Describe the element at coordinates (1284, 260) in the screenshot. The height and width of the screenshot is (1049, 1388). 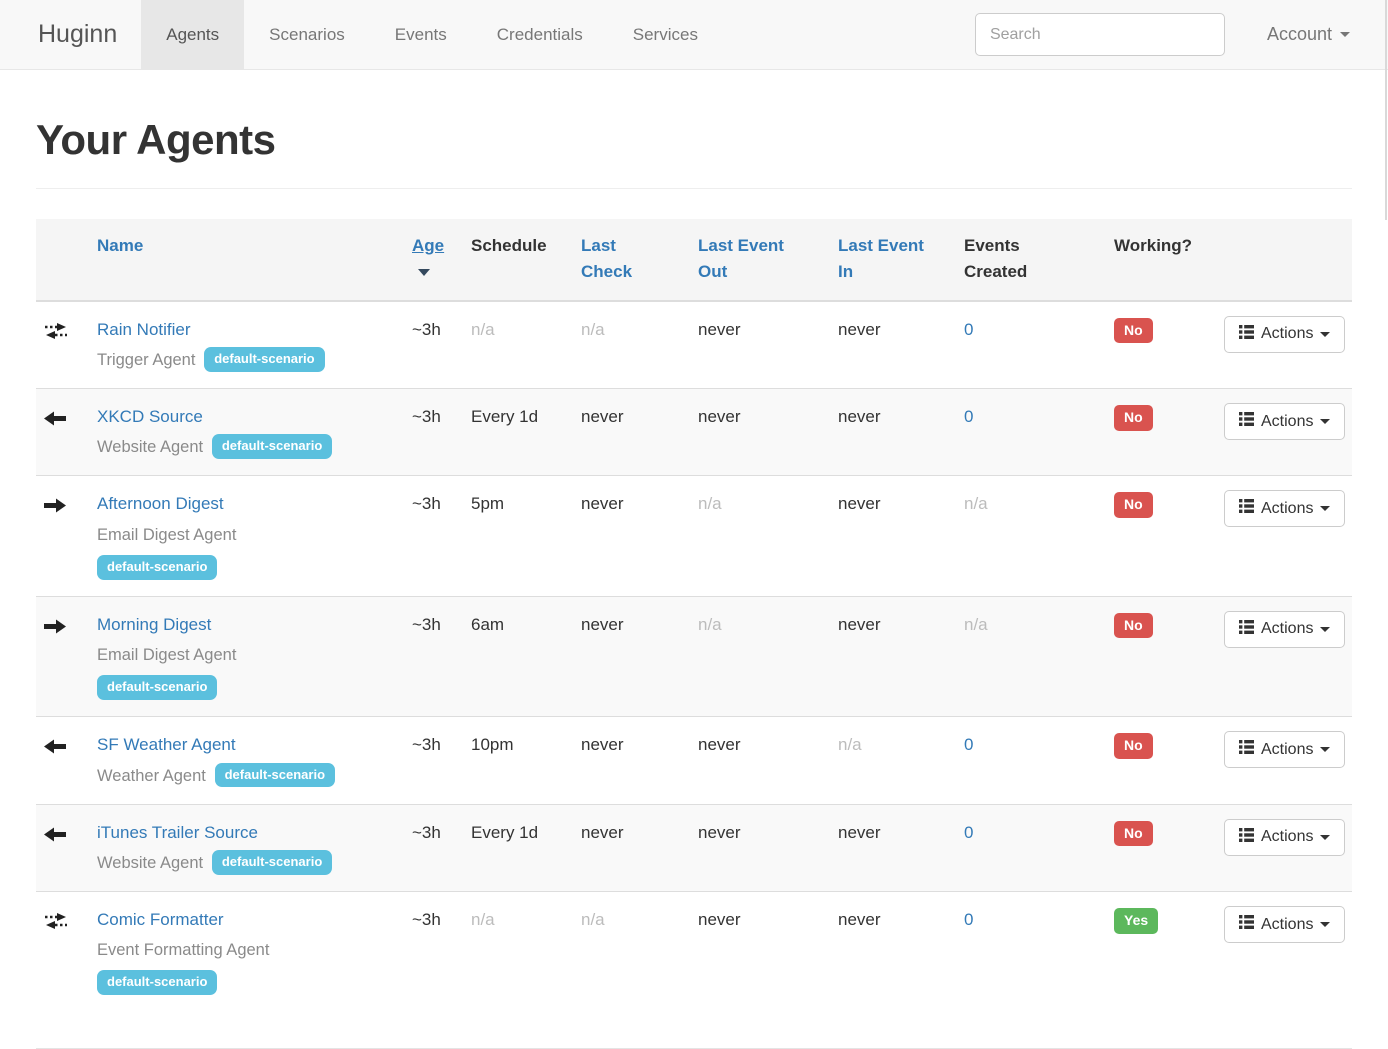
I see `actions-column-header` at that location.